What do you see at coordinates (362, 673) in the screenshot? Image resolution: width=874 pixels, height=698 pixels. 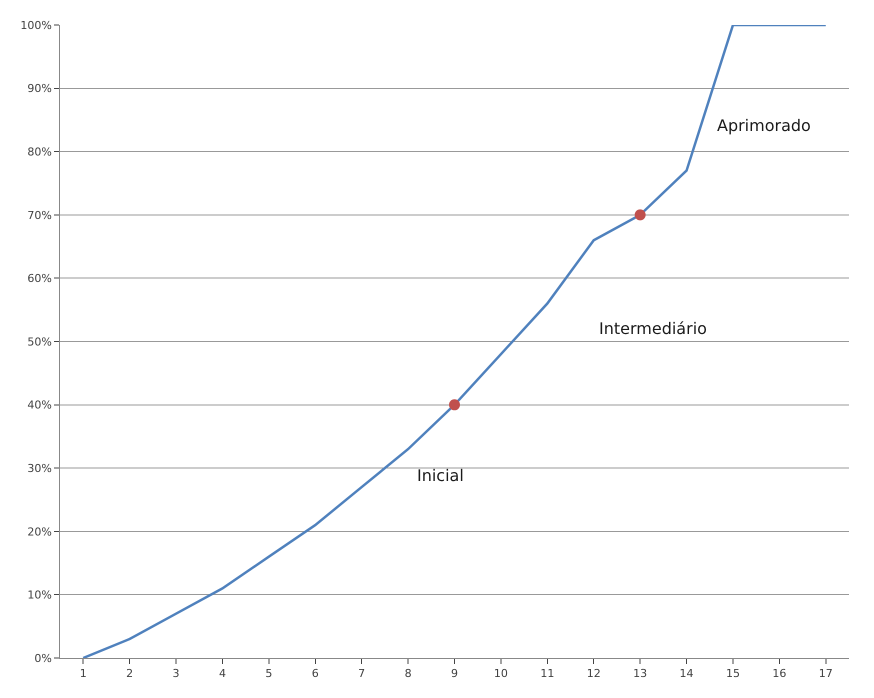 I see `x-tick-label: 7` at bounding box center [362, 673].